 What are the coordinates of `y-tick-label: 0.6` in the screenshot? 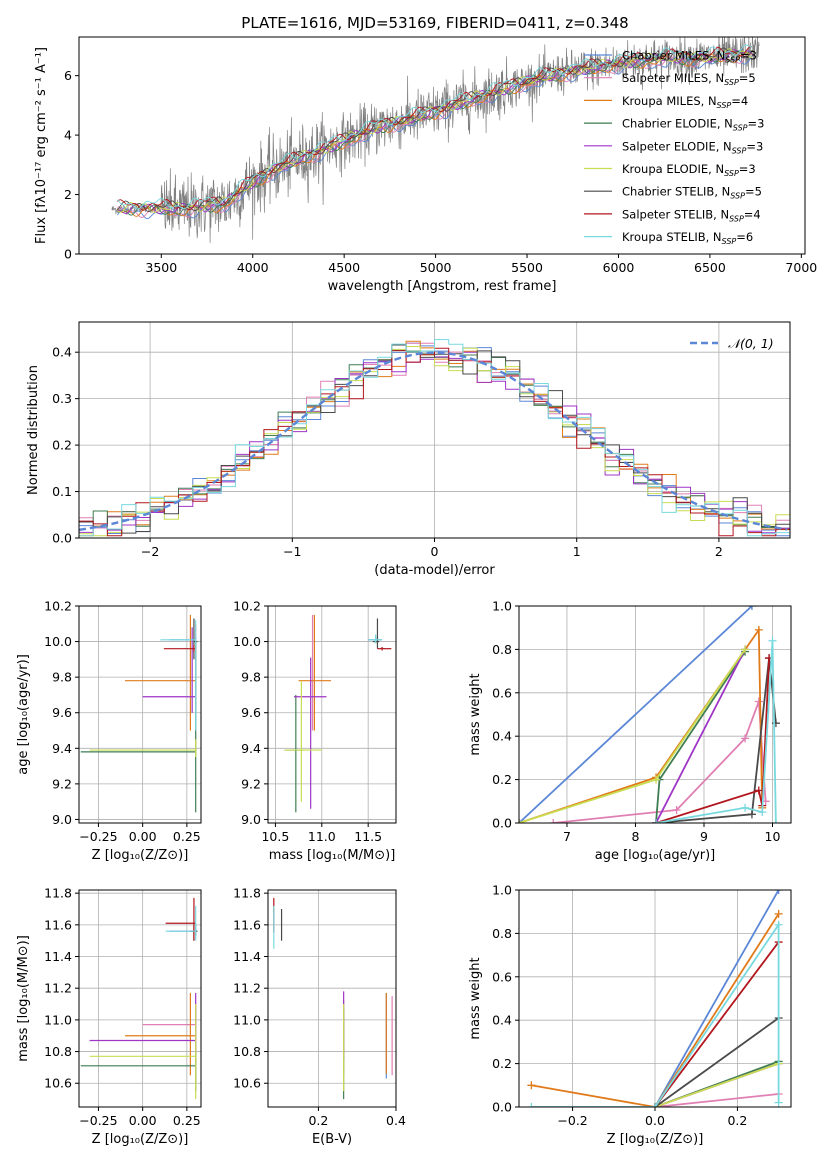 It's located at (502, 976).